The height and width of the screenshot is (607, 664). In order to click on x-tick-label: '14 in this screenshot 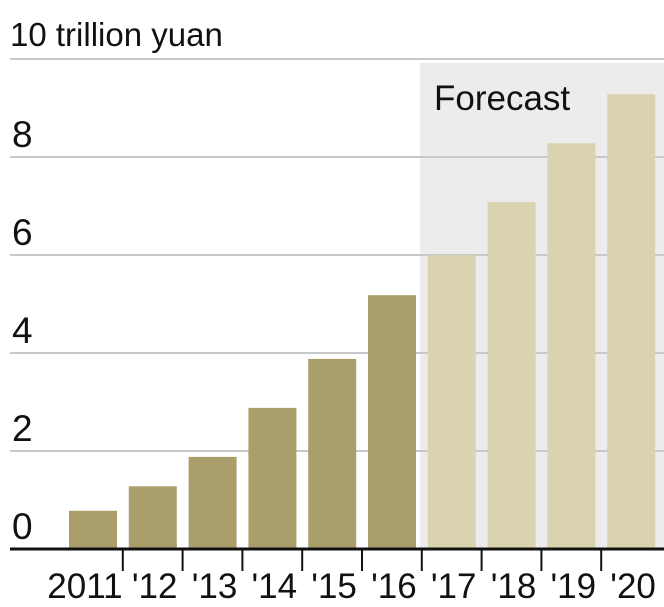, I will do `click(274, 586)`.